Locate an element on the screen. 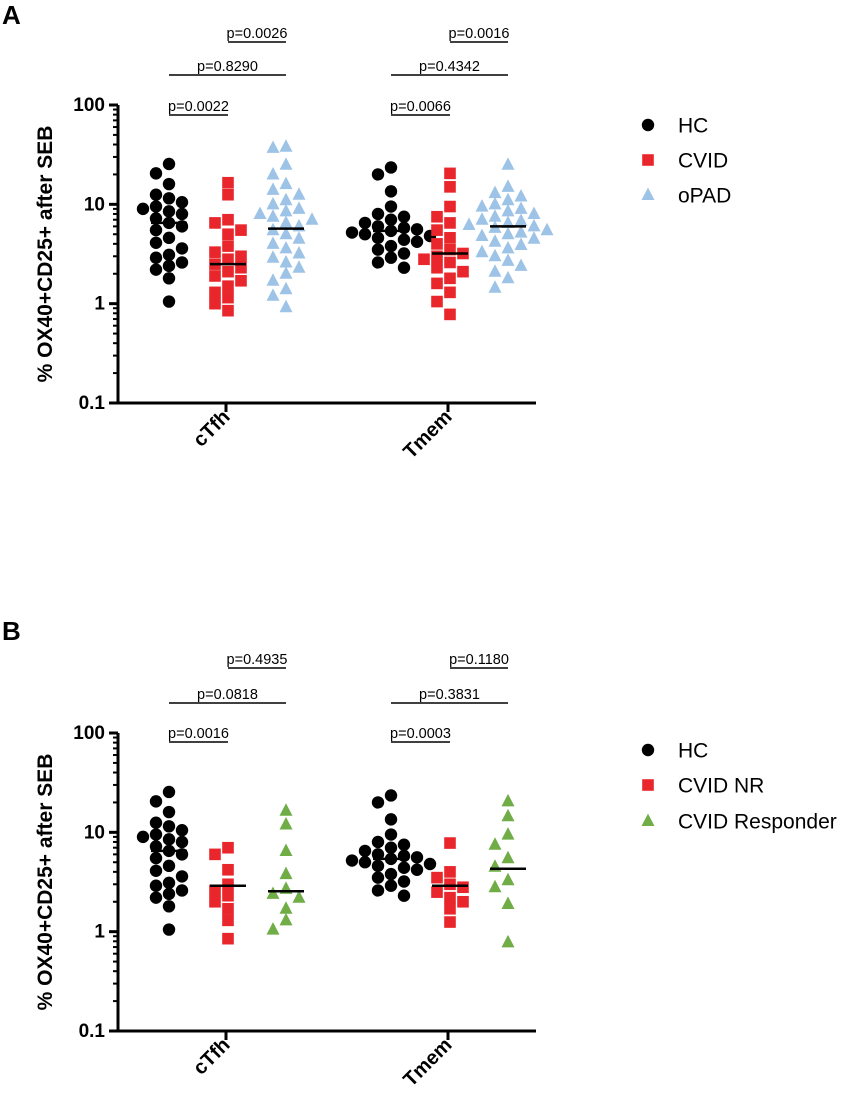 The width and height of the screenshot is (864, 1103). p-value-label: p=0.3831 is located at coordinates (449, 695).